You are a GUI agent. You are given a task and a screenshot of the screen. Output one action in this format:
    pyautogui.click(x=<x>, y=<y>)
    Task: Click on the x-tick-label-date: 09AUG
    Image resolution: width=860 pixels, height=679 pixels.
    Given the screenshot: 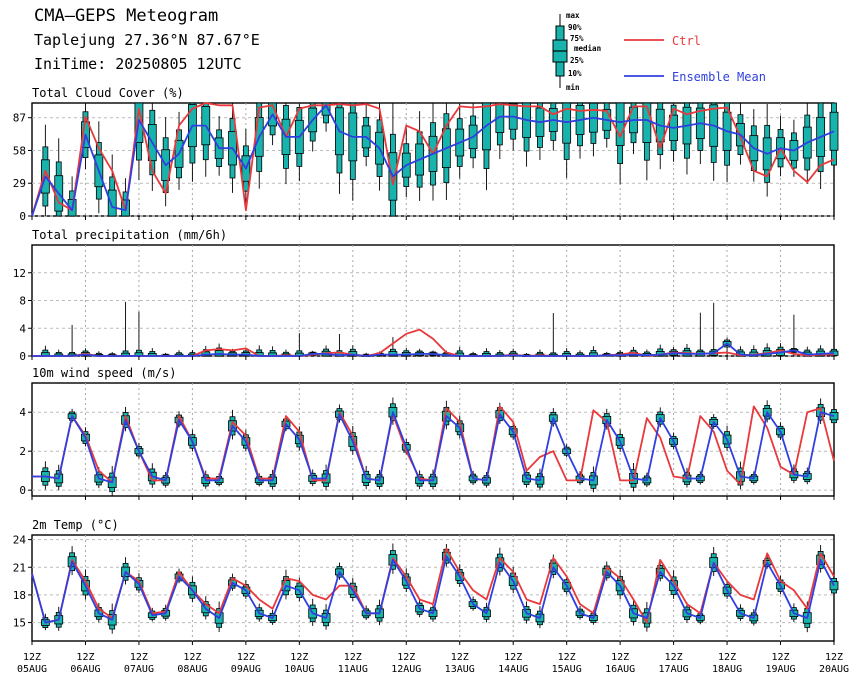 What is the action you would take?
    pyautogui.click(x=246, y=669)
    